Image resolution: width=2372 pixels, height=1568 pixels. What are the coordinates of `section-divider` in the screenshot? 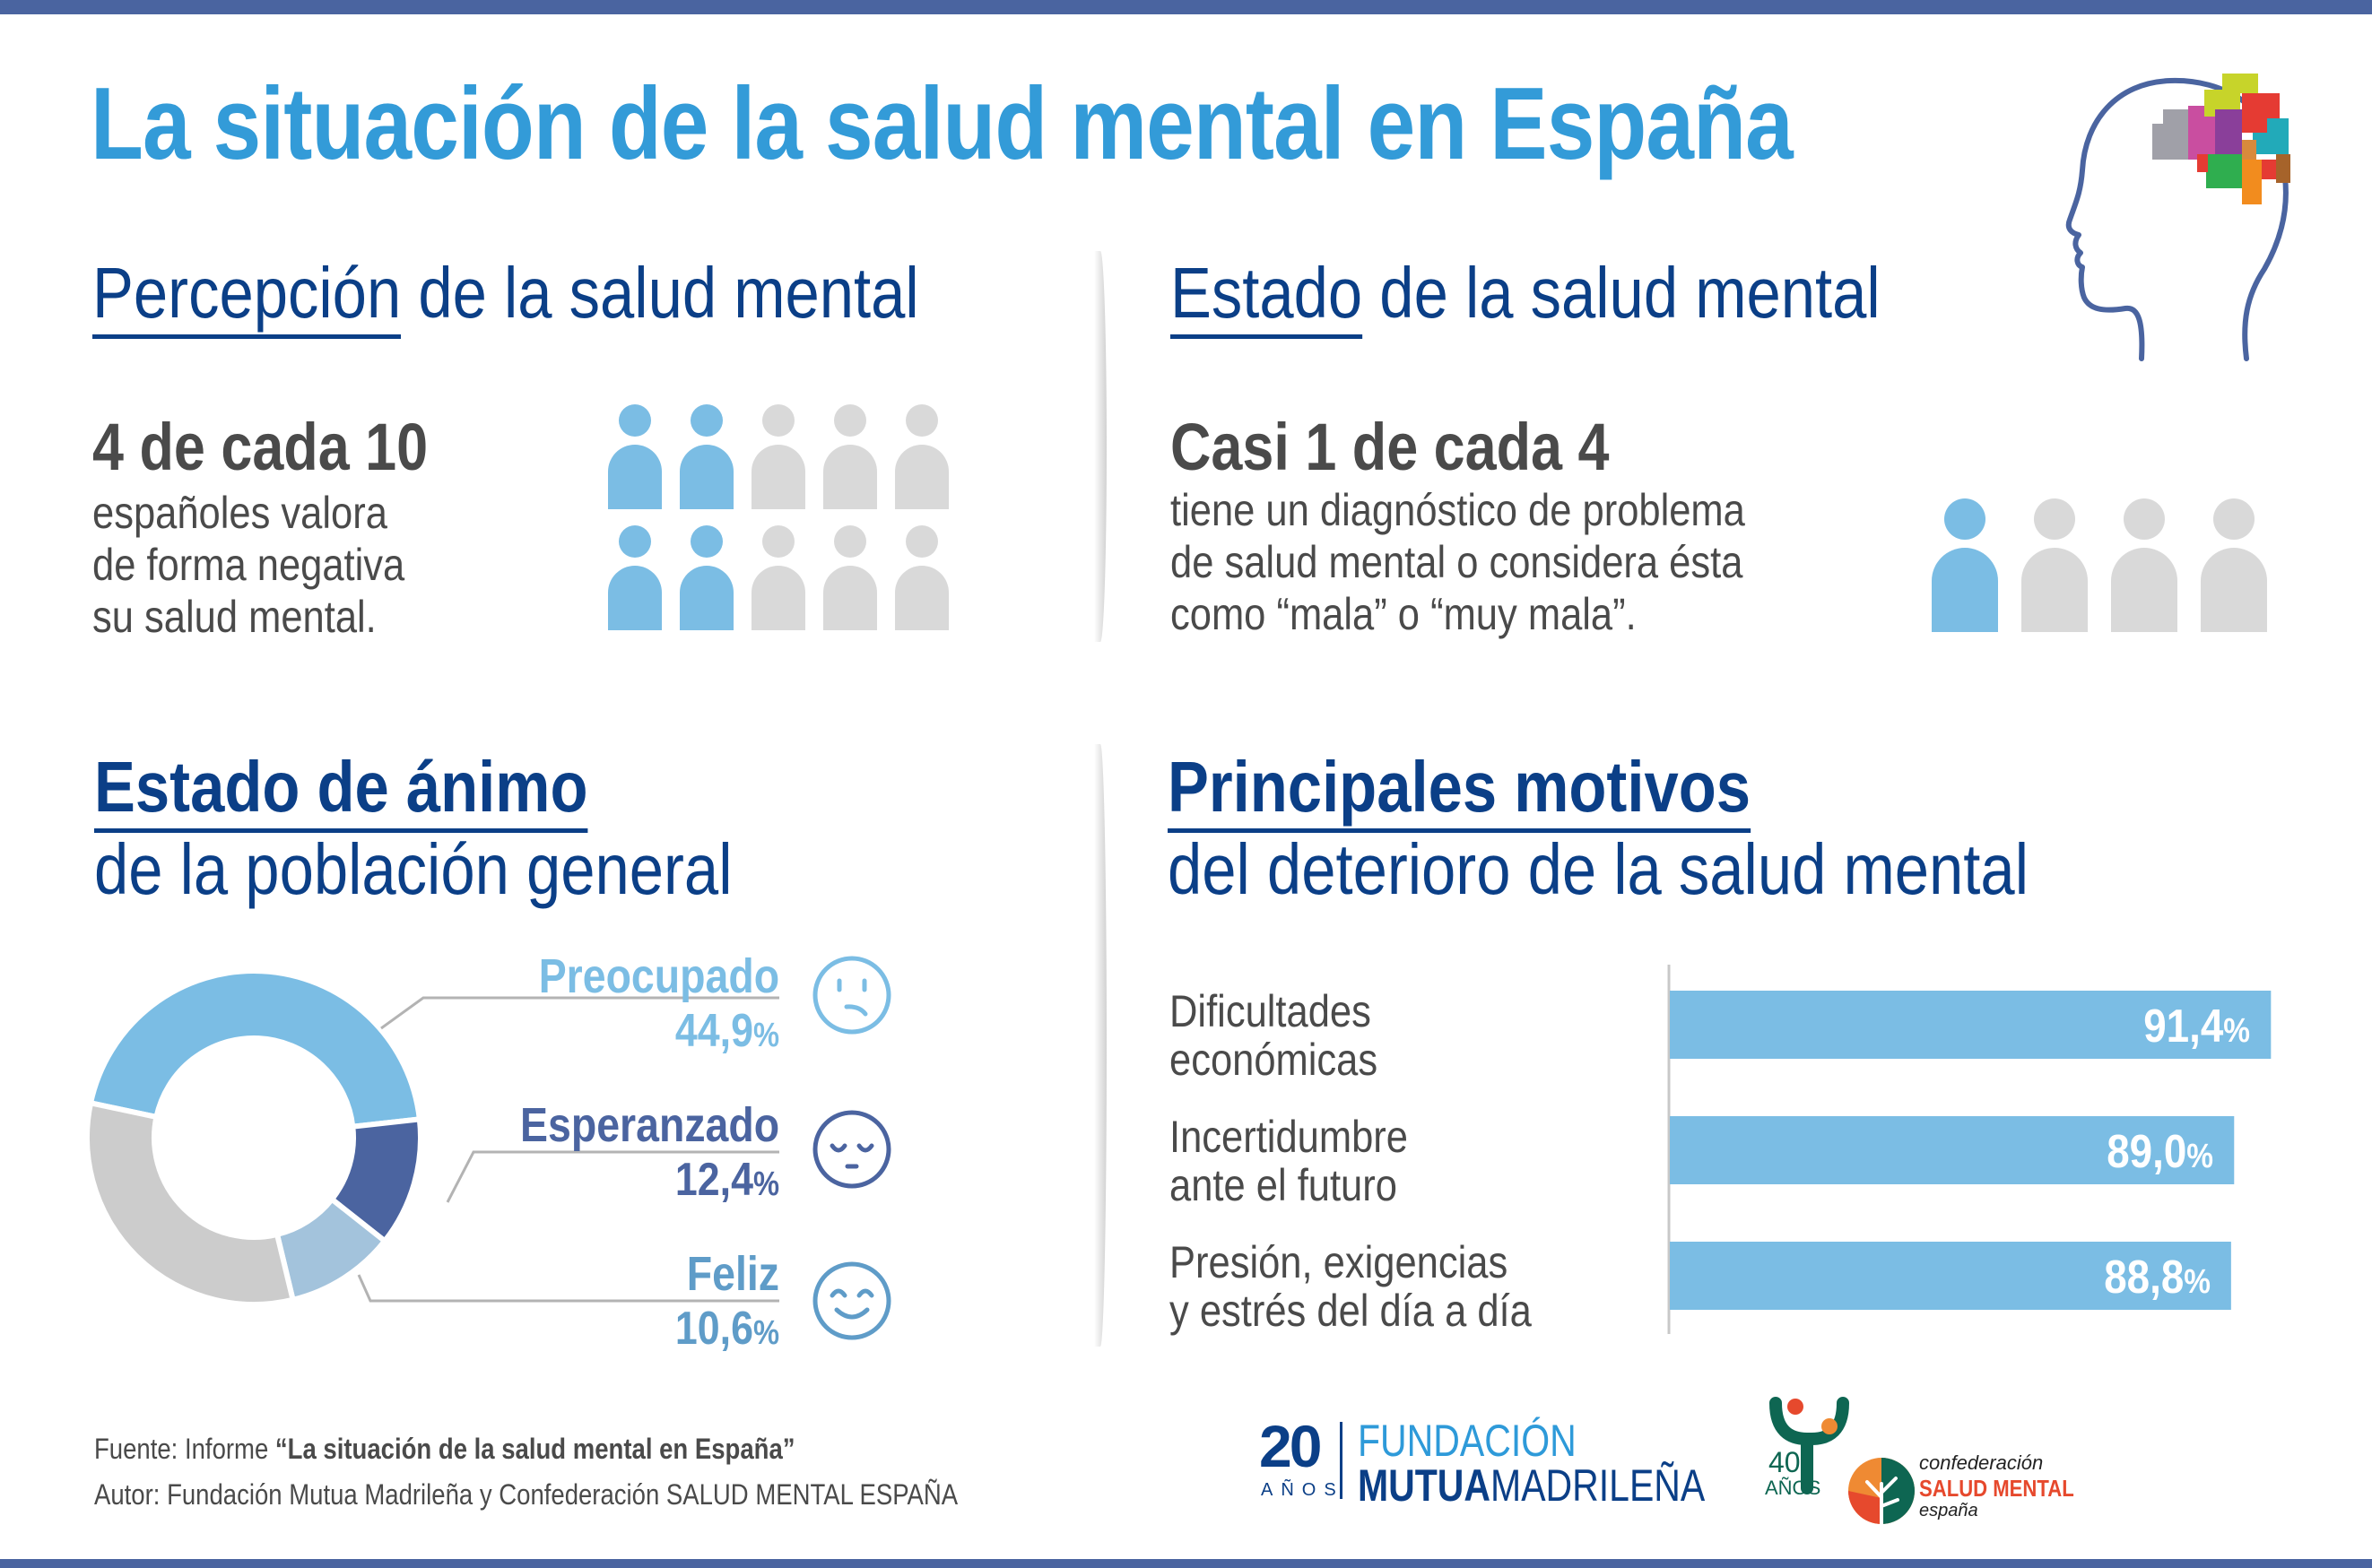 It's located at (1100, 1045).